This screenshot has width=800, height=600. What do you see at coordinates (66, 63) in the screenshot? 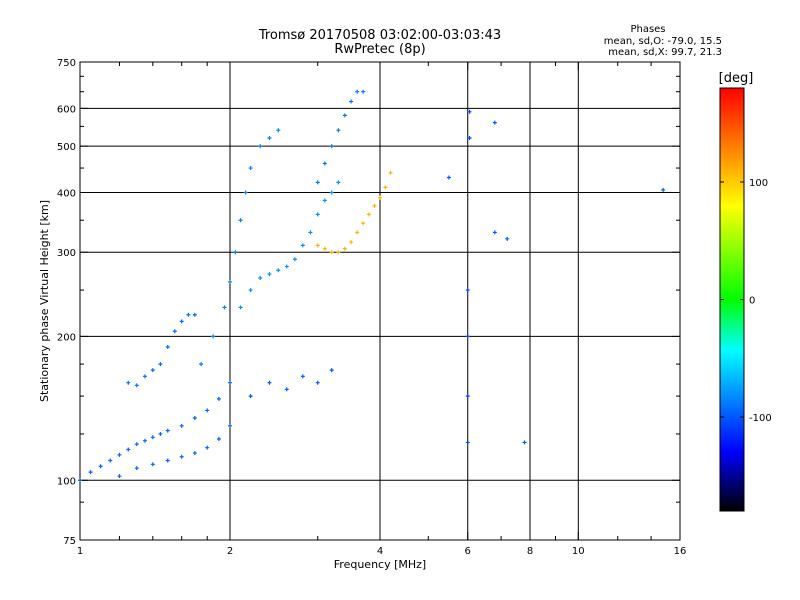
I see `y-tick-label: 750` at bounding box center [66, 63].